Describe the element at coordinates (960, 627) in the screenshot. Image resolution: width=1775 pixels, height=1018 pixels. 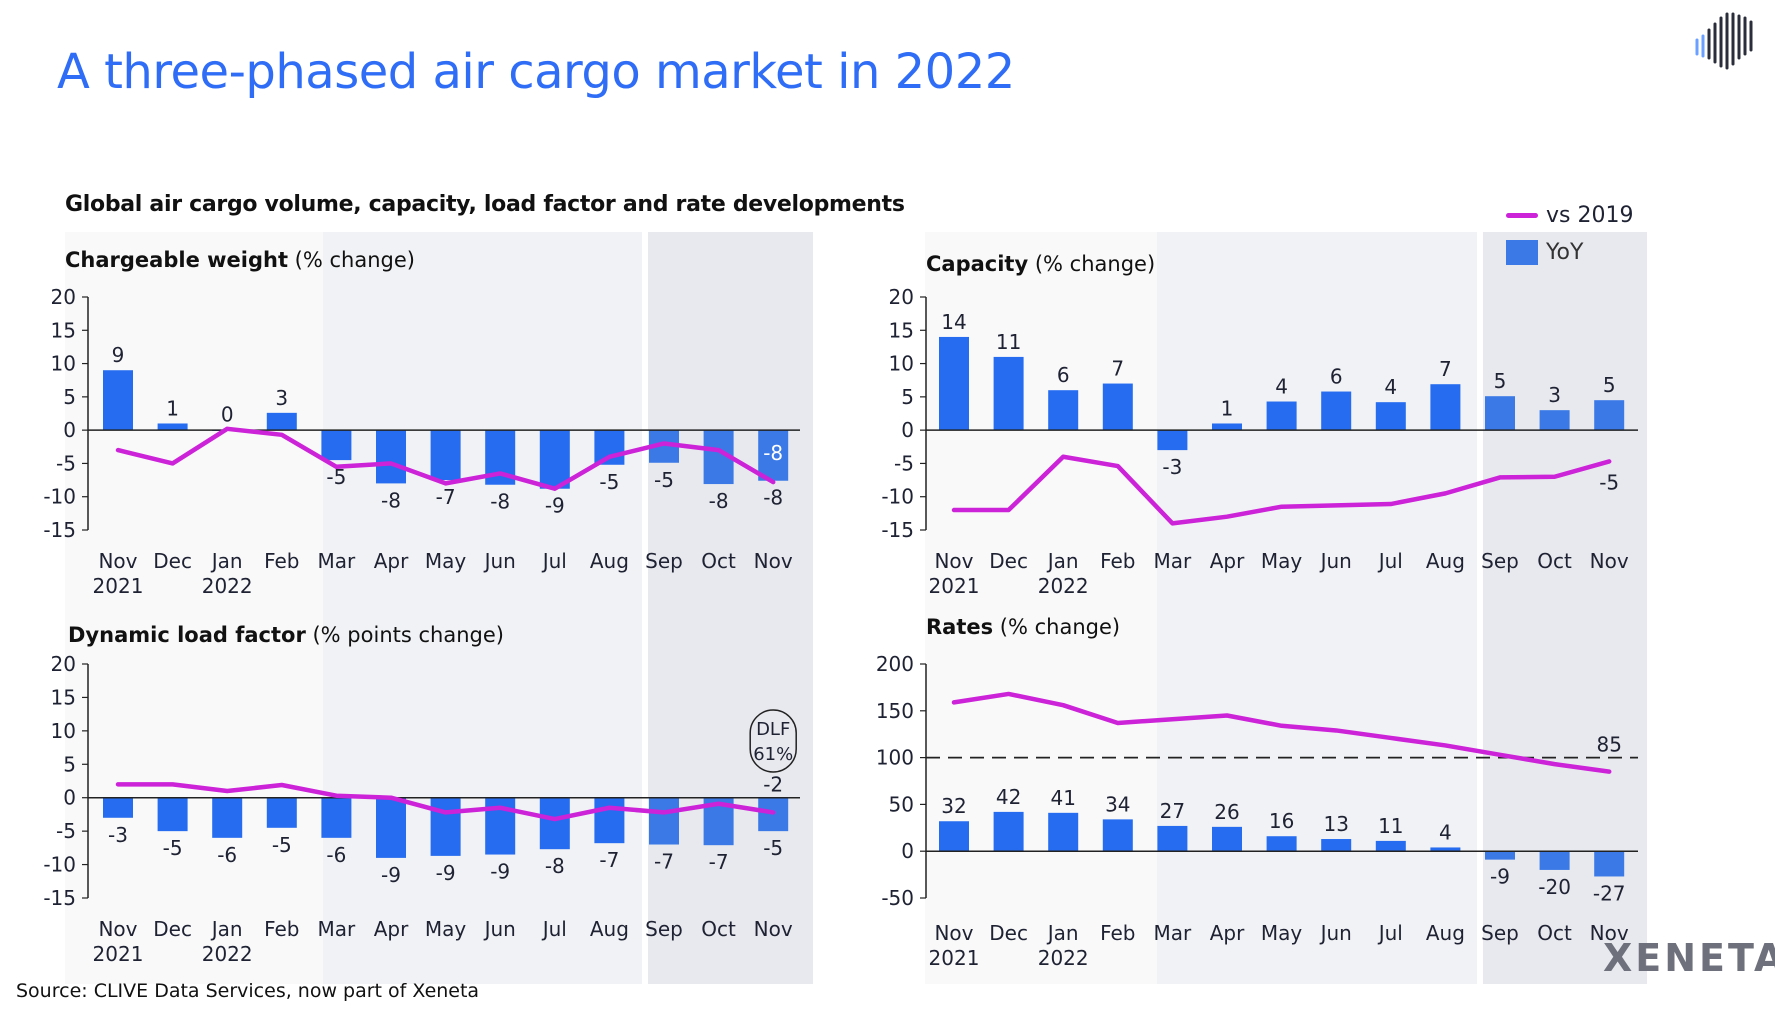
I see `chart-title-bold: Rates` at that location.